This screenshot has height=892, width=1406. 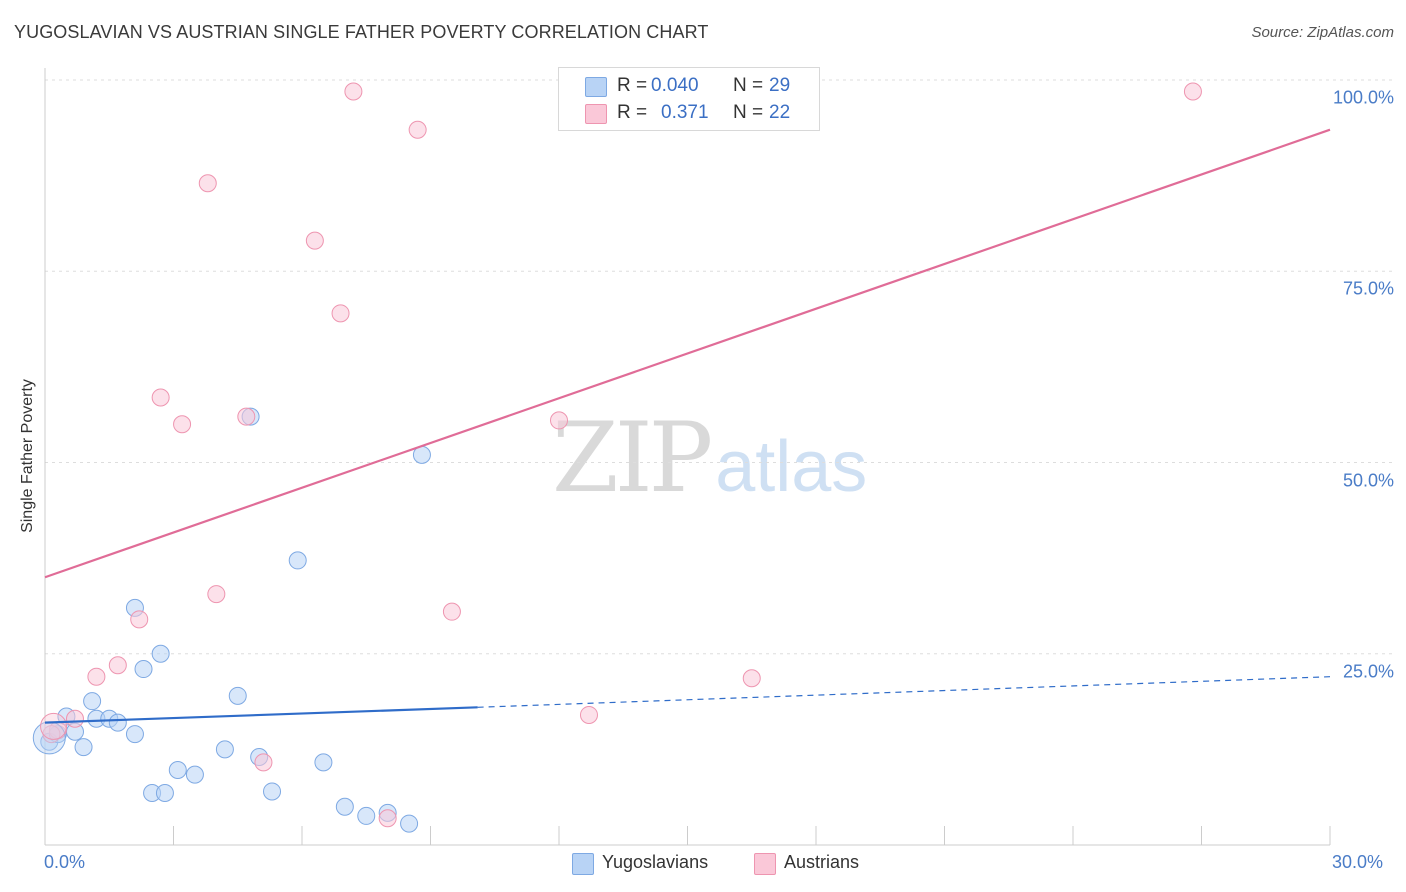 I want to click on y-tick-label: 100.0%, so click(x=1363, y=97).